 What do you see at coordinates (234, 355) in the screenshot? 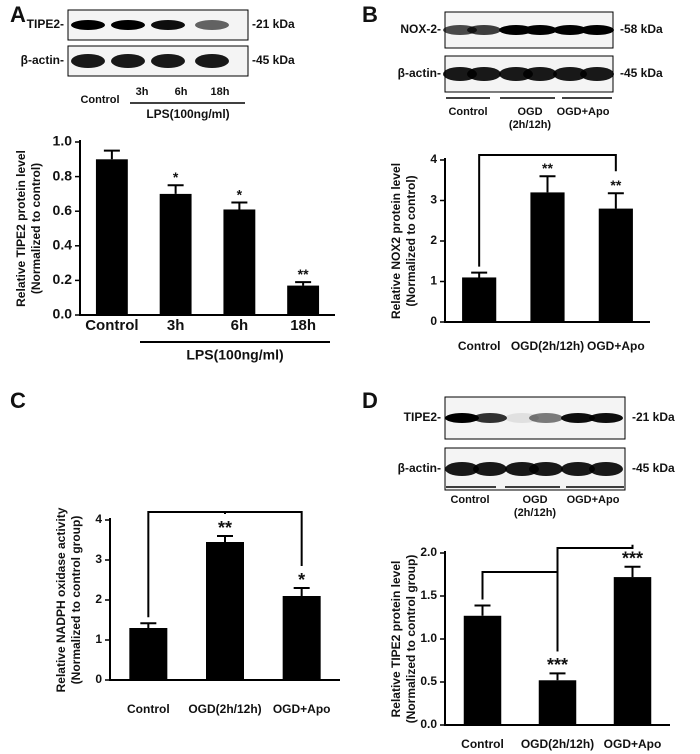
I see `x-group-label: LPS(100ng/ml)` at bounding box center [234, 355].